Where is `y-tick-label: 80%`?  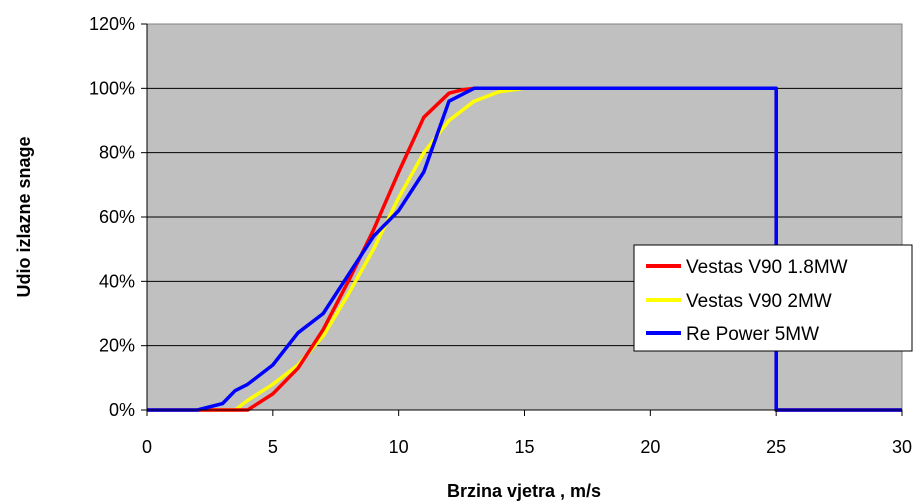
y-tick-label: 80% is located at coordinates (117, 153).